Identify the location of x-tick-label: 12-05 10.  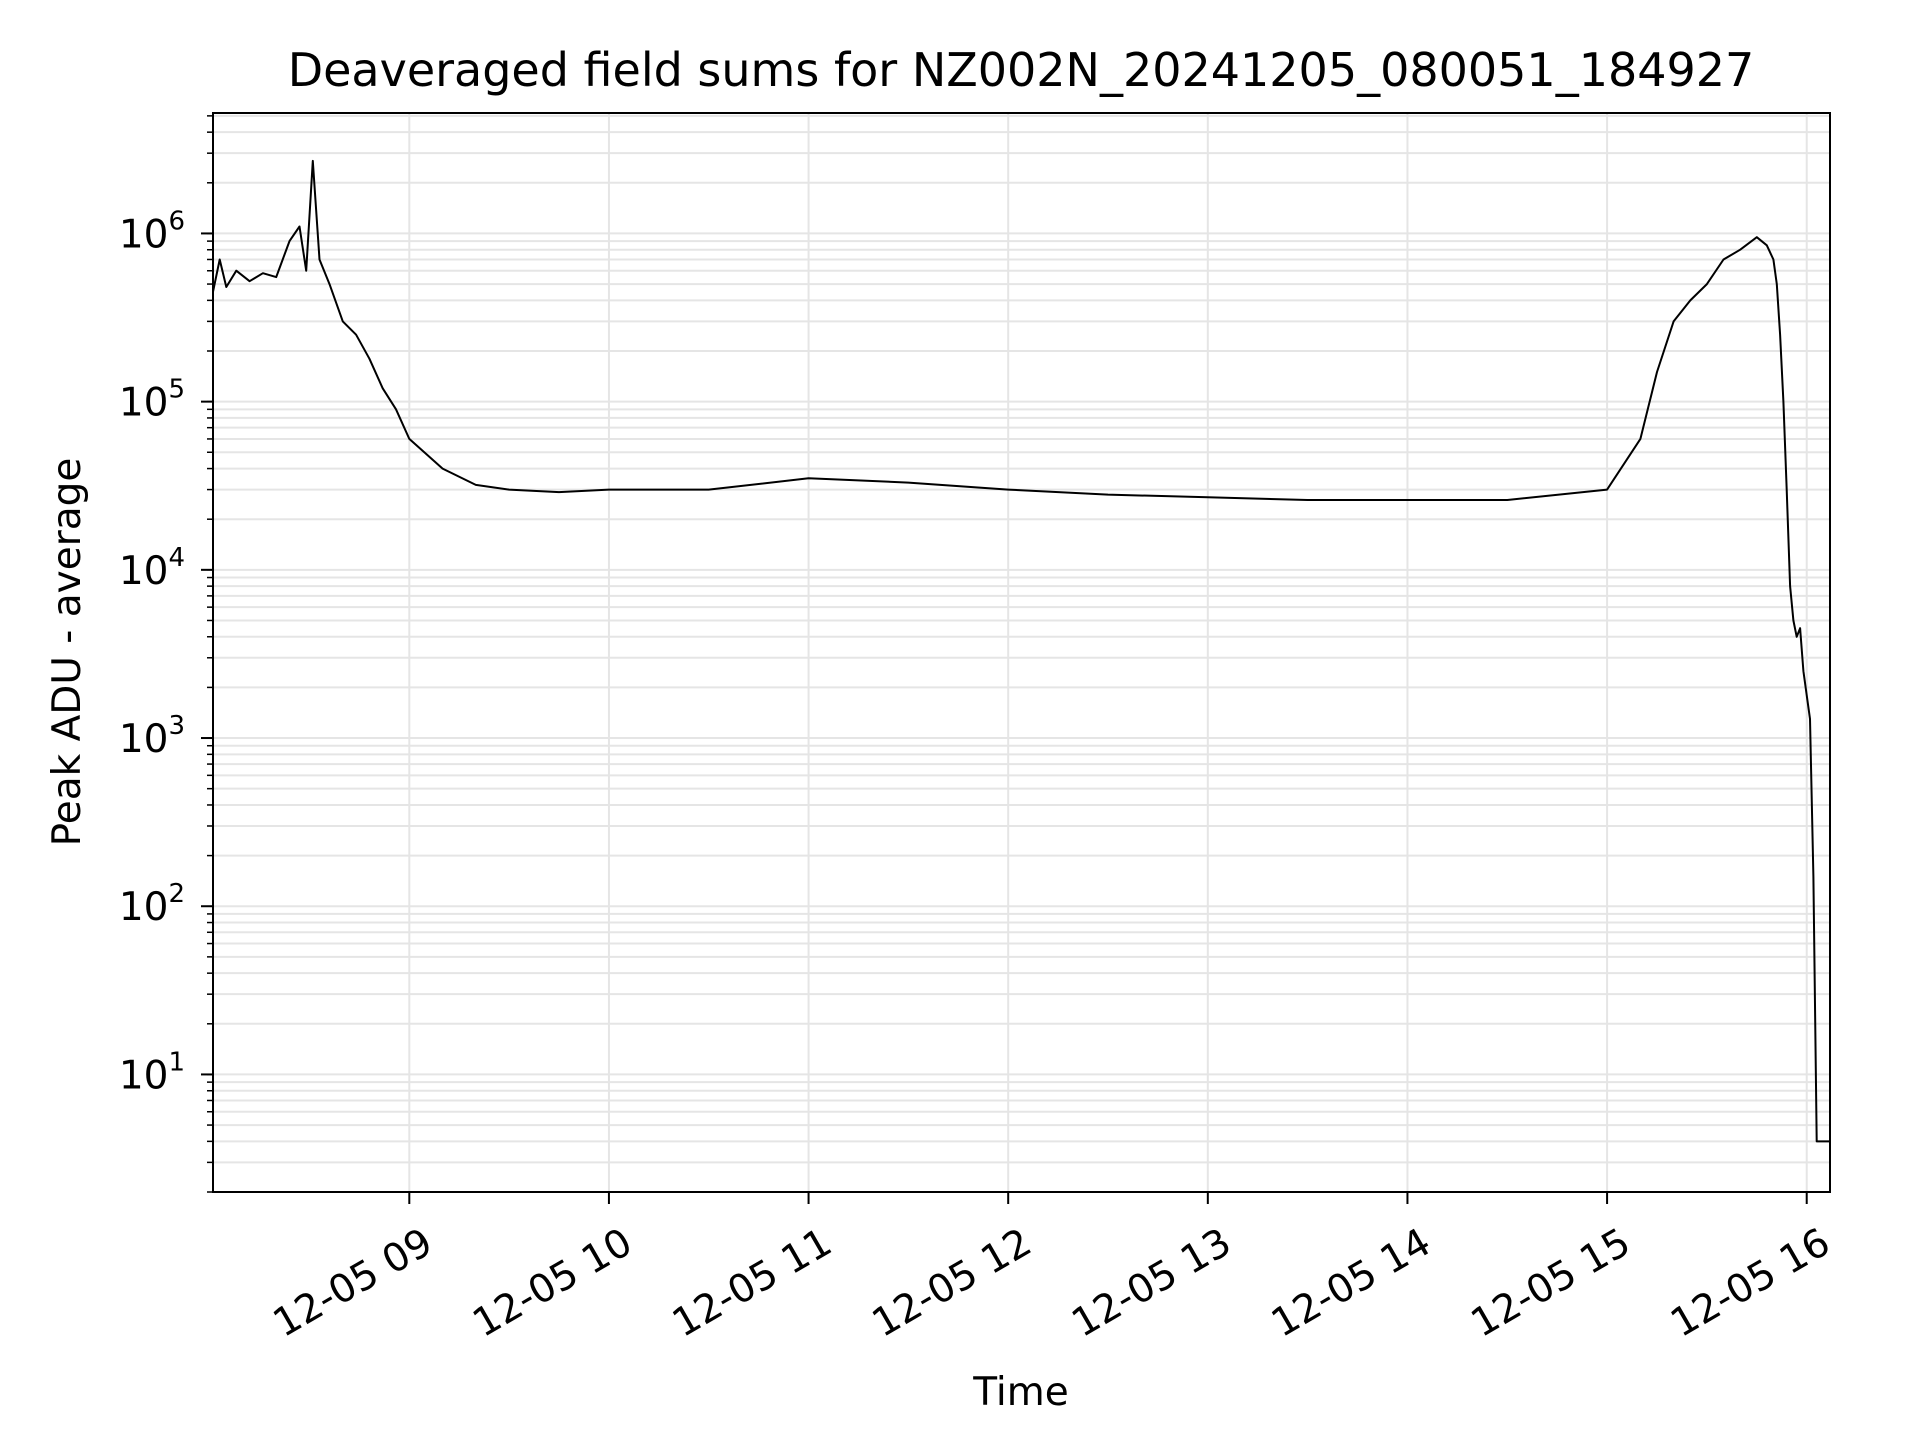
(553, 1283).